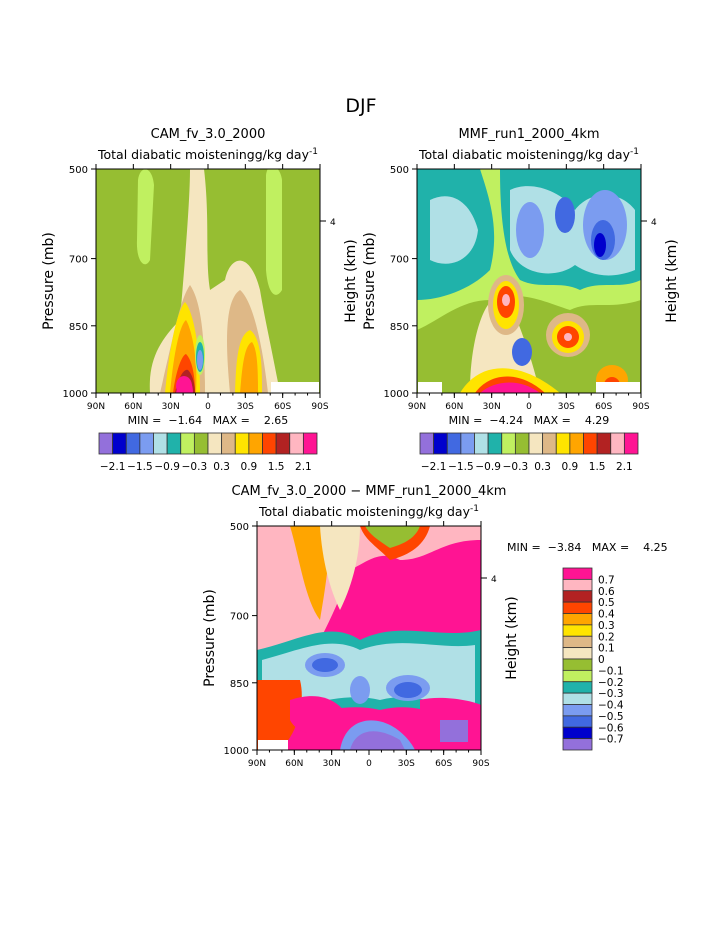 The width and height of the screenshot is (723, 939). What do you see at coordinates (611, 683) in the screenshot?
I see `colorbar-label: −0.2` at bounding box center [611, 683].